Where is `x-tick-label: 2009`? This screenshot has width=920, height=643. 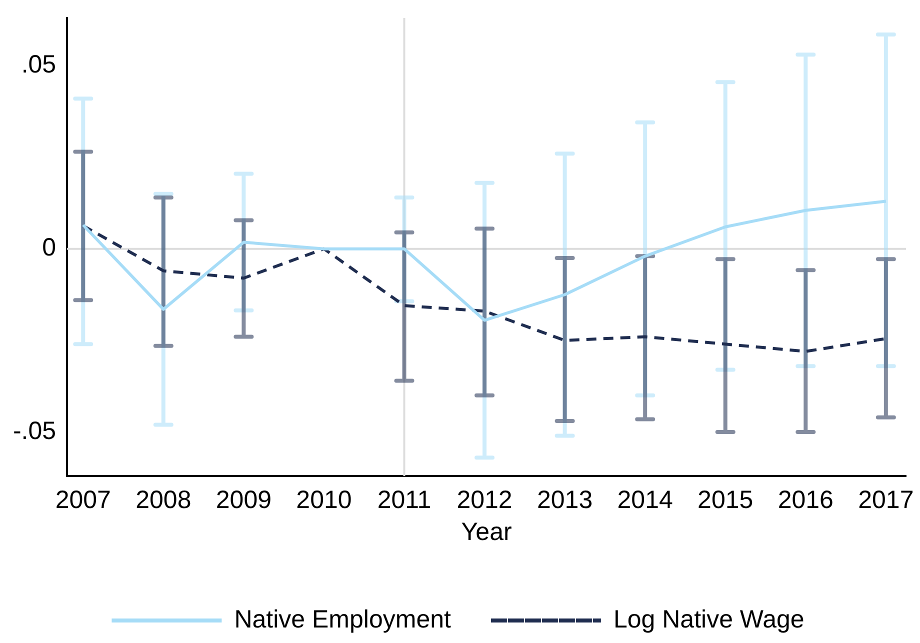 x-tick-label: 2009 is located at coordinates (244, 500).